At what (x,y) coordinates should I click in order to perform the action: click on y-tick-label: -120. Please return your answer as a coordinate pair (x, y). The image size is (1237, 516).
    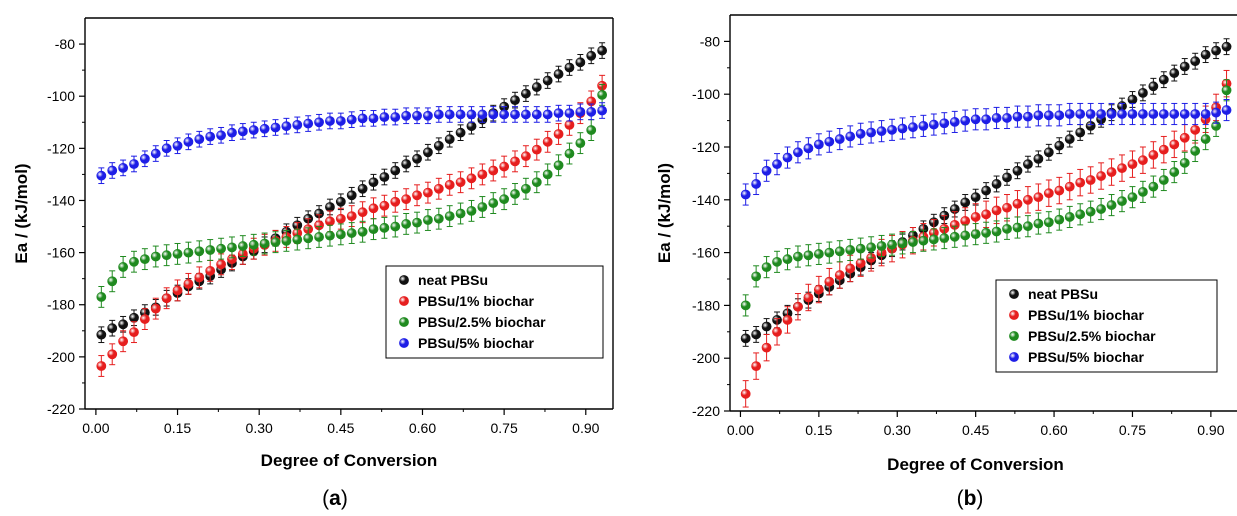
    Looking at the image, I should click on (61, 148).